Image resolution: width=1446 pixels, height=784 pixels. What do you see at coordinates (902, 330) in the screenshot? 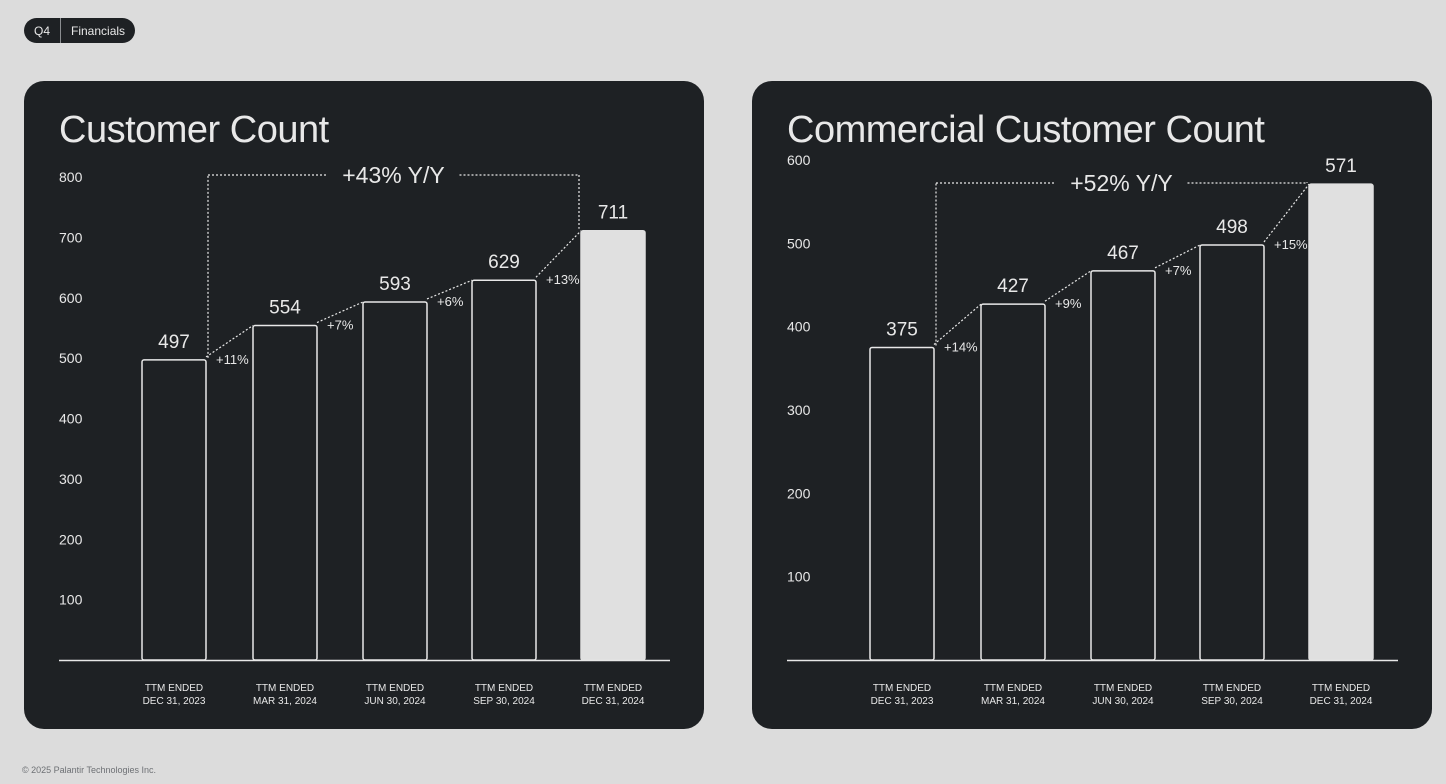
I see `bar-value-label: 375` at bounding box center [902, 330].